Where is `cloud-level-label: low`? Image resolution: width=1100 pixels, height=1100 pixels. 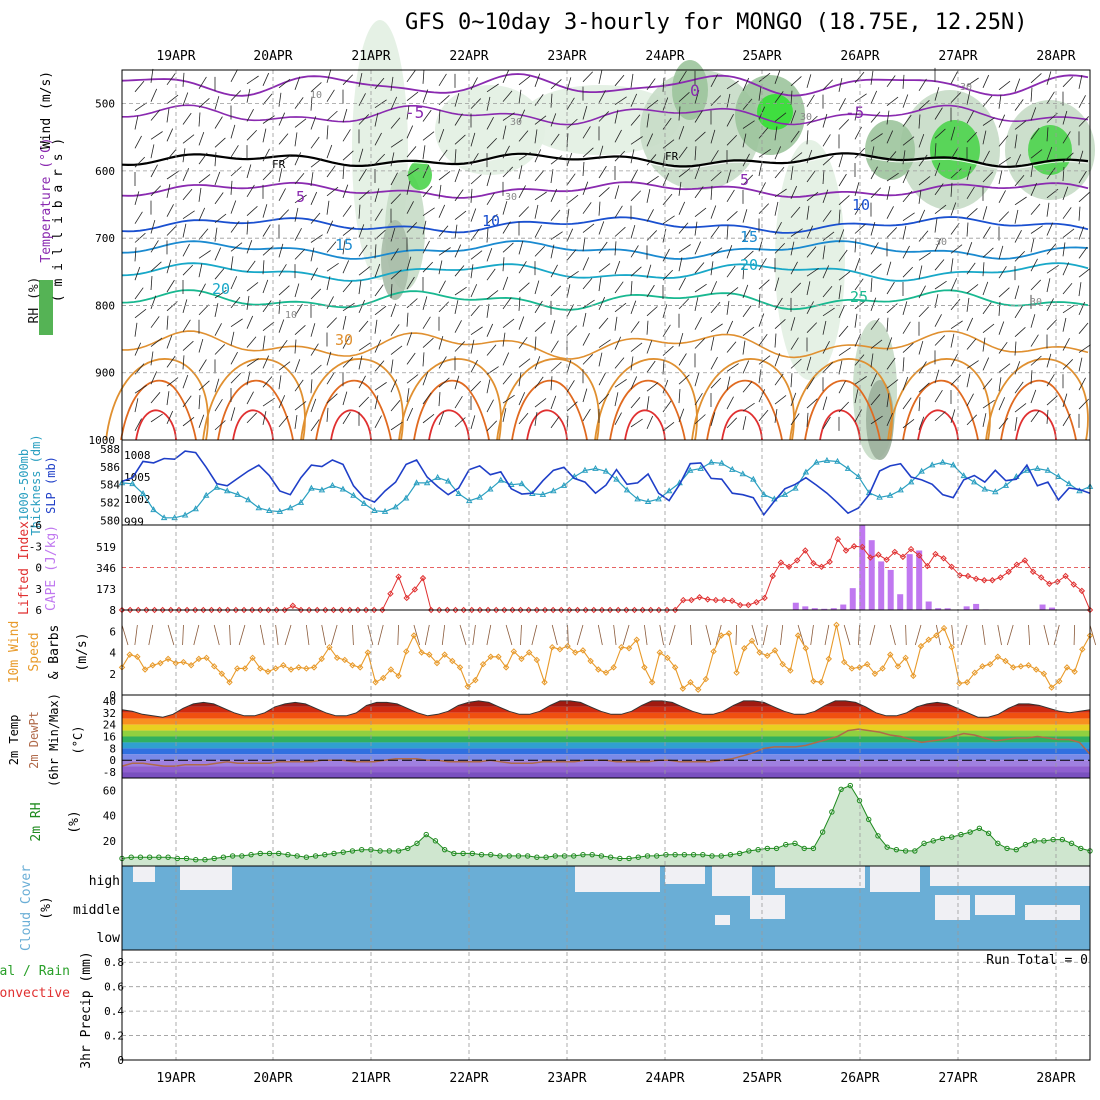 cloud-level-label: low is located at coordinates (109, 938).